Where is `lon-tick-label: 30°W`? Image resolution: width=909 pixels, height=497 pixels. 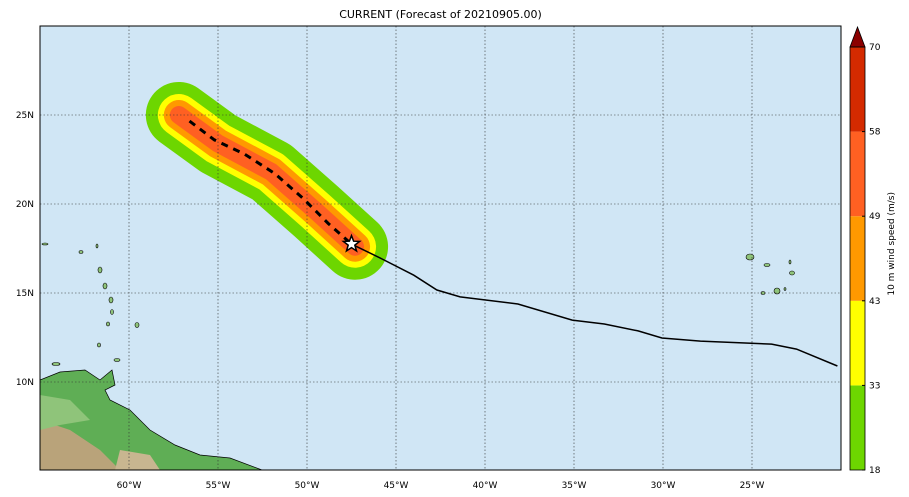
lon-tick-label: 30°W is located at coordinates (663, 486).